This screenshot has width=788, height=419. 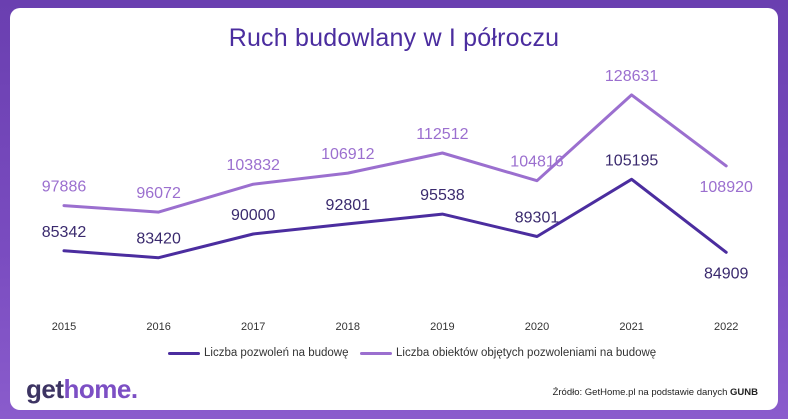 I want to click on data-label-series-2: 97886, so click(x=64, y=187).